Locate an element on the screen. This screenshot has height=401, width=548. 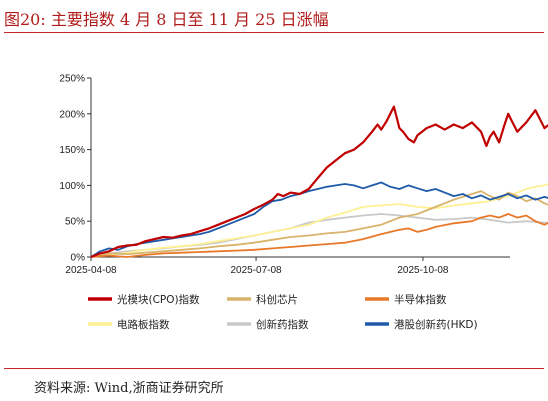
title-divider is located at coordinates (274, 32).